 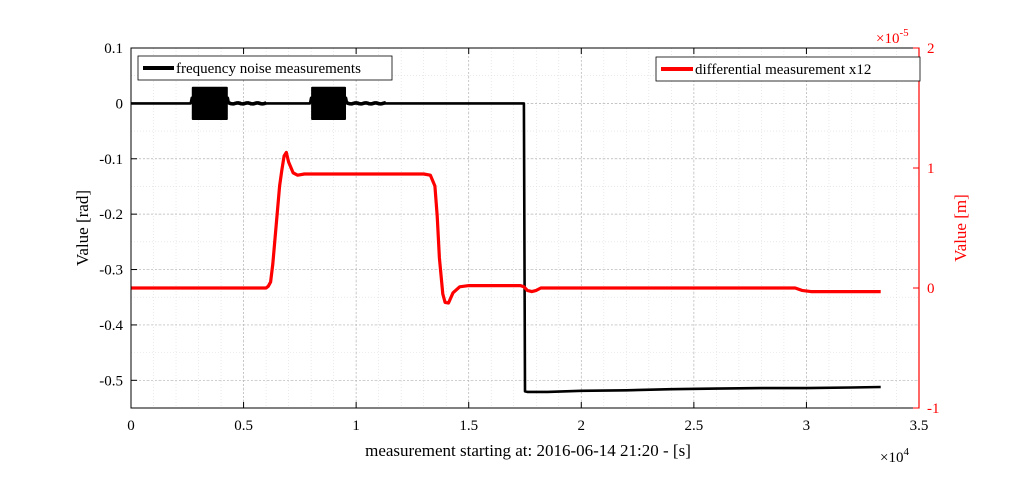 What do you see at coordinates (693, 426) in the screenshot?
I see `x-tick-label: 2.5` at bounding box center [693, 426].